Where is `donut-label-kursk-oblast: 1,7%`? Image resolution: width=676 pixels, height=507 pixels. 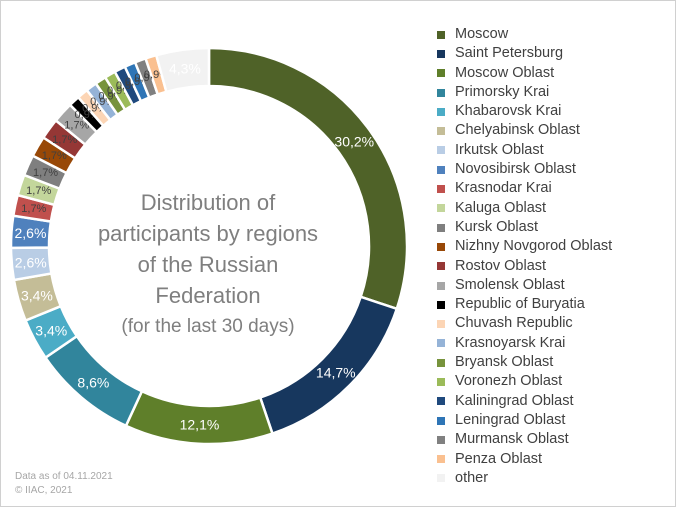
donut-label-kursk-oblast: 1,7% is located at coordinates (45, 173).